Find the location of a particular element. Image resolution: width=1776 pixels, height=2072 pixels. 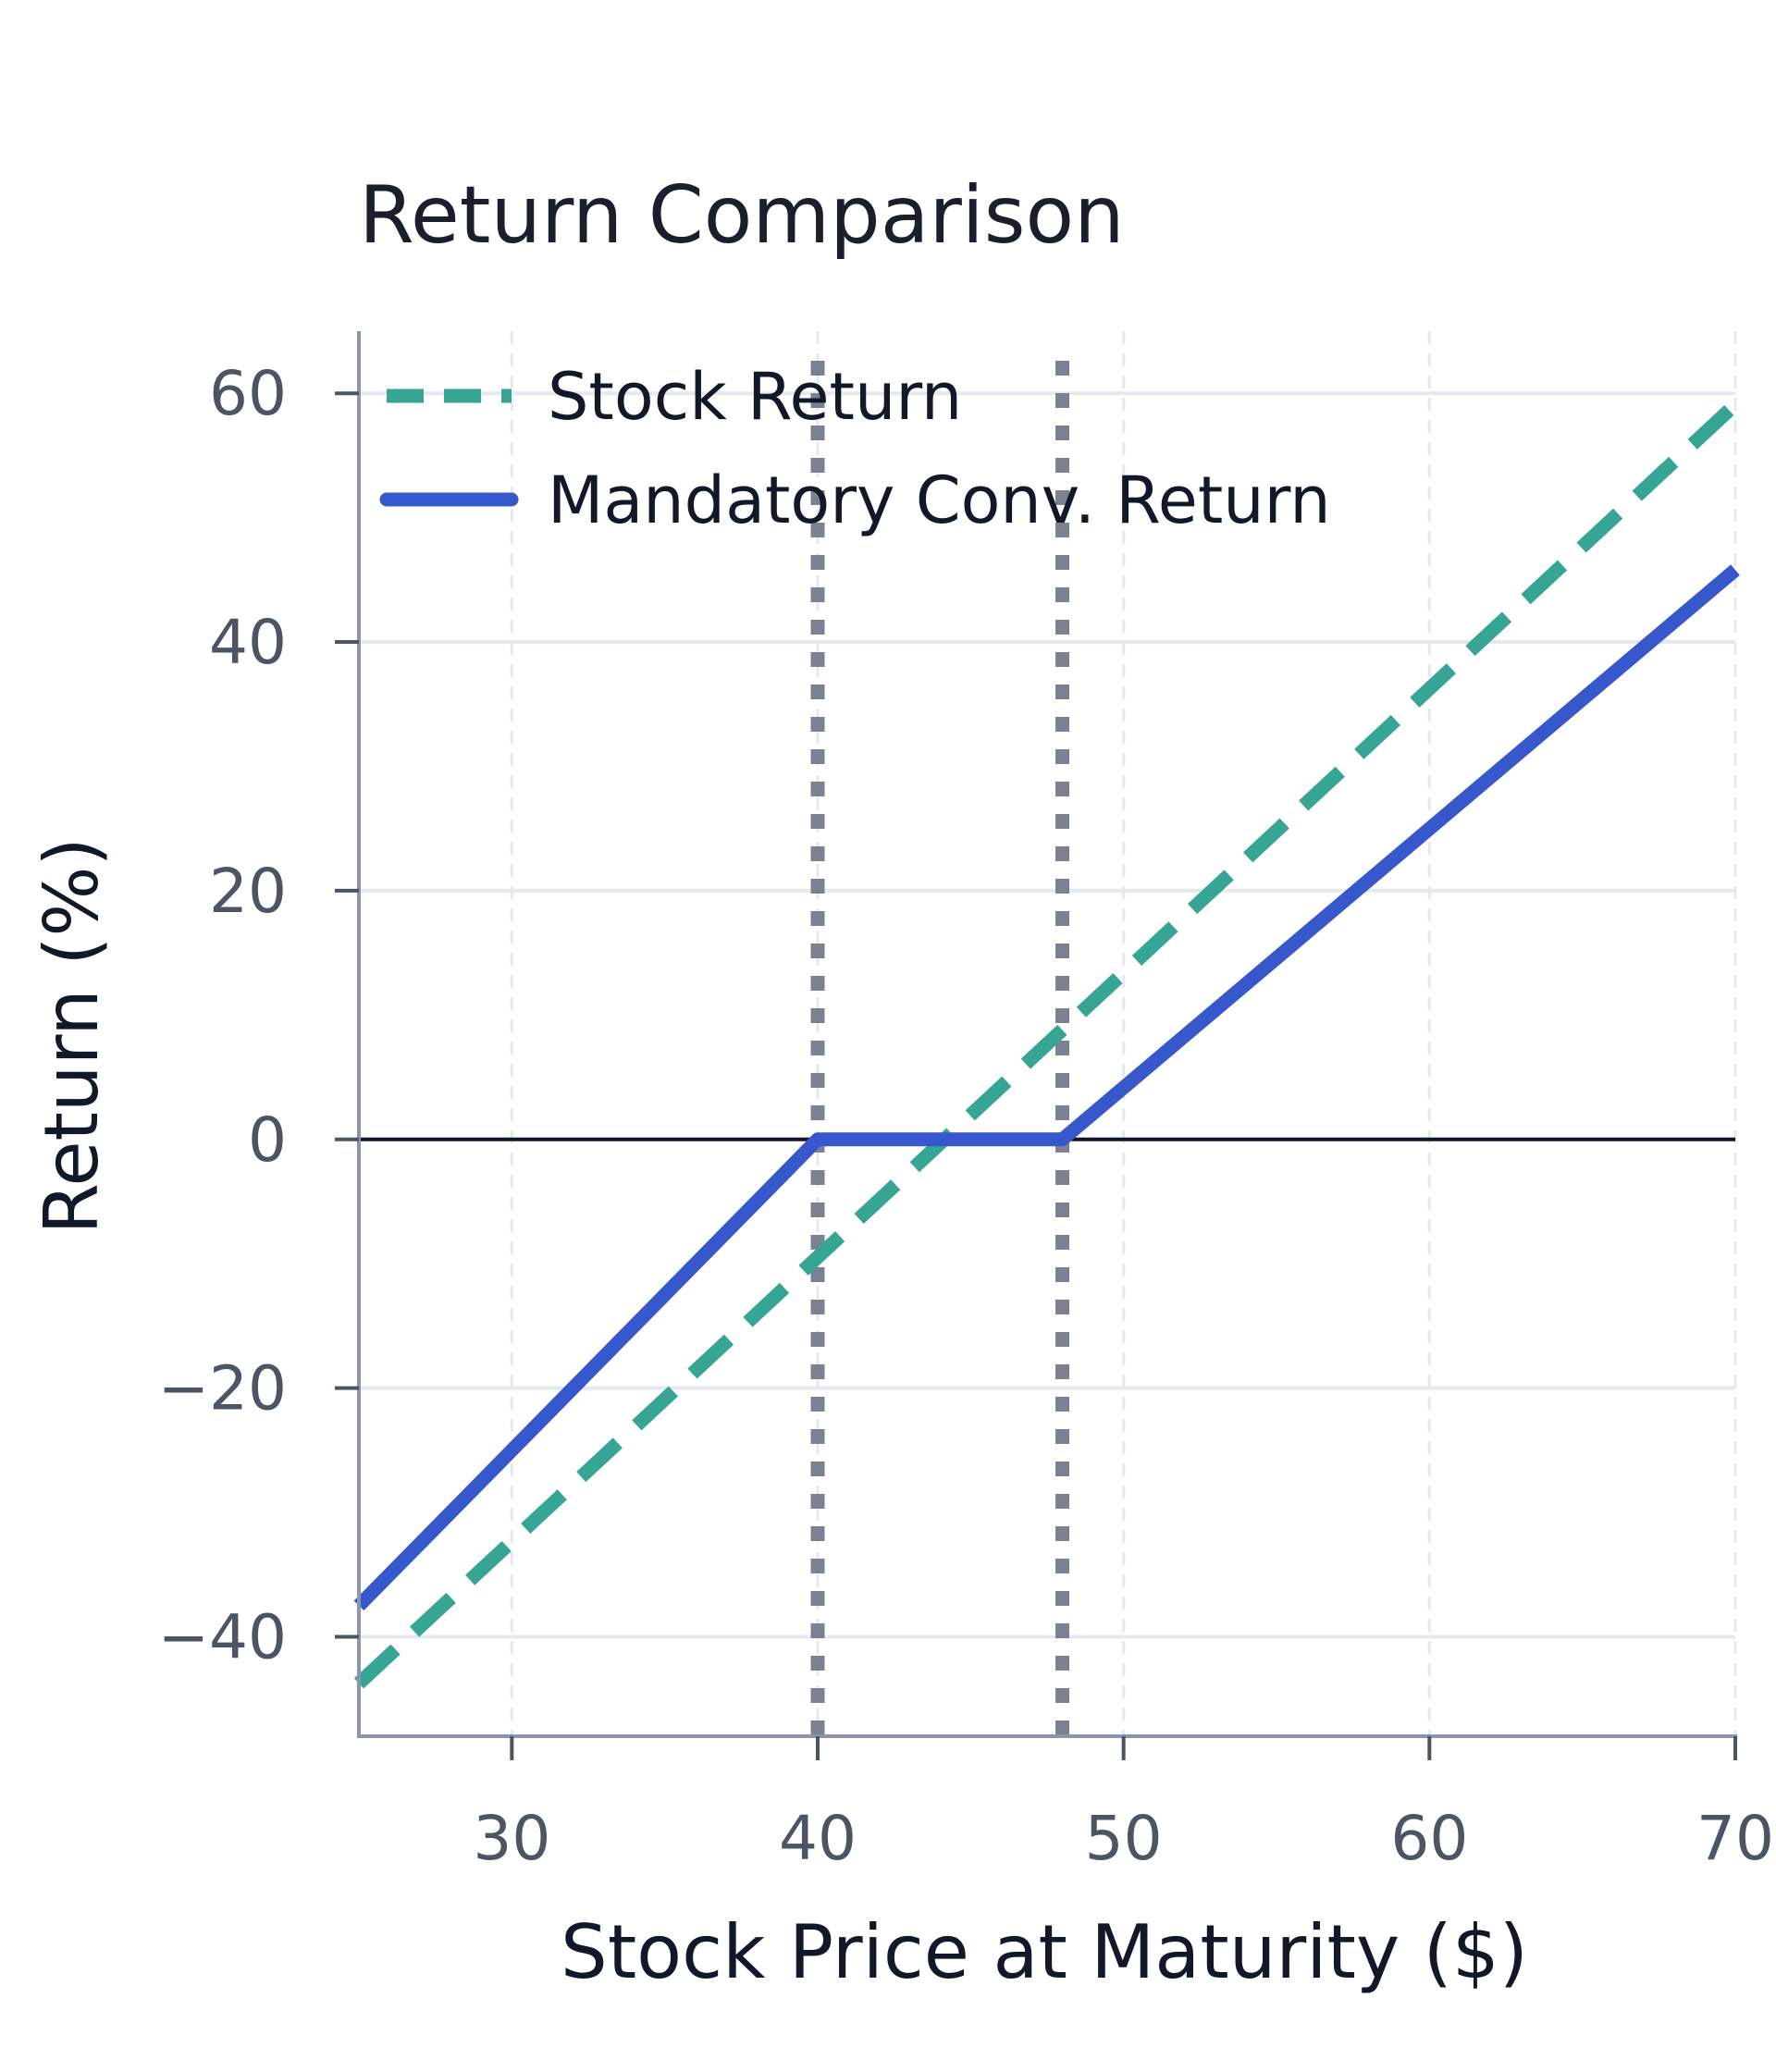

x-tick-label: 30 is located at coordinates (512, 1839).